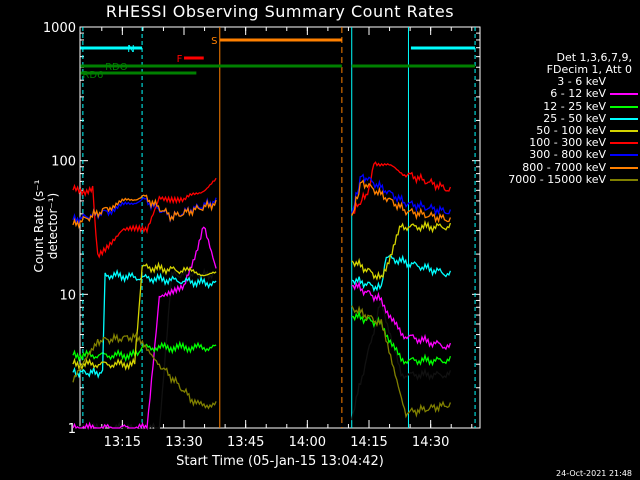  What do you see at coordinates (557, 179) in the screenshot?
I see `legend-label: 7000 - 15000 keV` at bounding box center [557, 179].